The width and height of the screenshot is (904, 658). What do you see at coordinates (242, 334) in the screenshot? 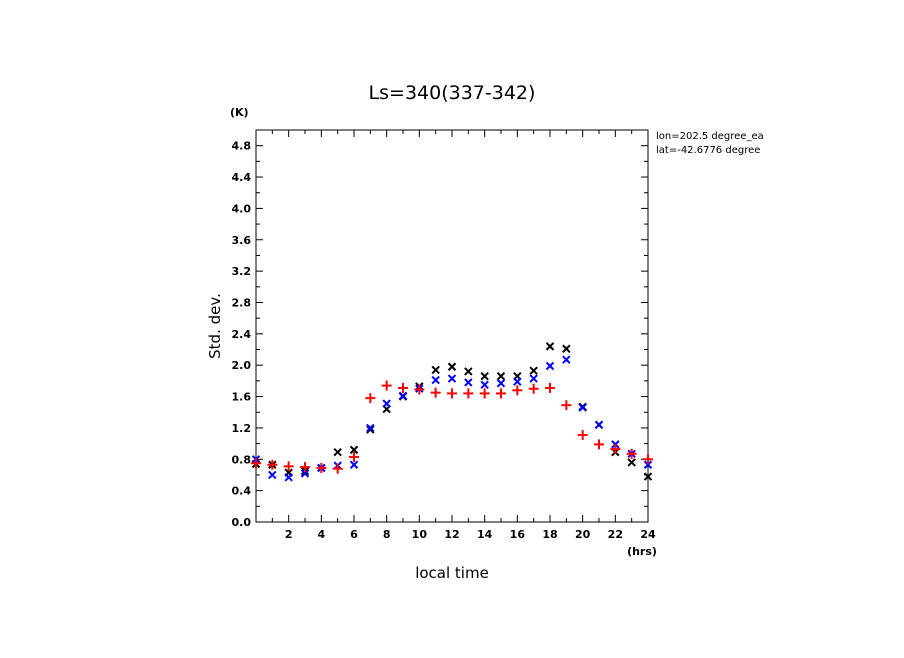
I see `y-tick-label: 2.4` at bounding box center [242, 334].